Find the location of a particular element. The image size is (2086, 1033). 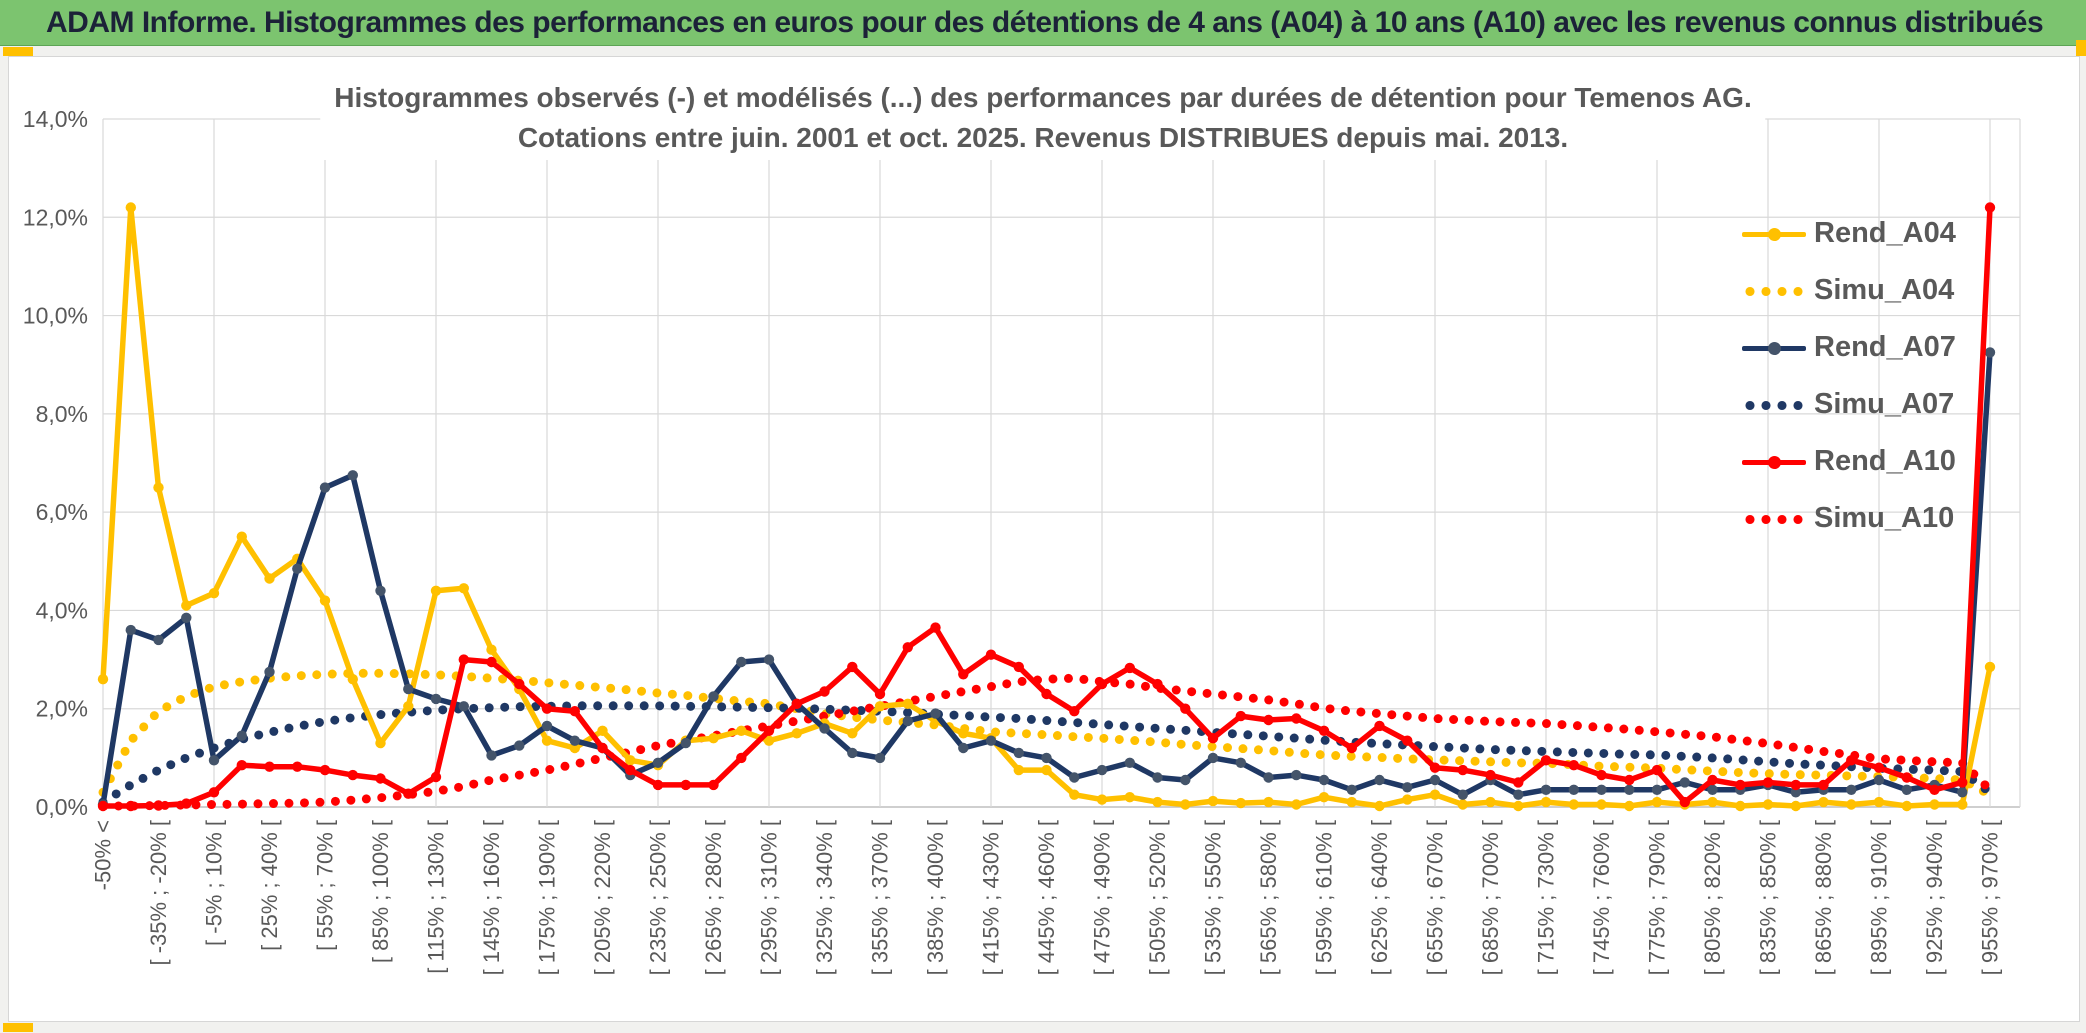

legend-item-rend-a04: Rend_A04 is located at coordinates (1849, 233).